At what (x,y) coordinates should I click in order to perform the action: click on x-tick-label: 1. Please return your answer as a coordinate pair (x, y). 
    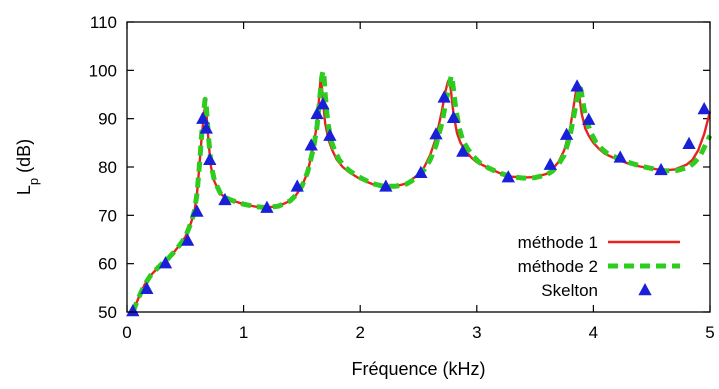
    Looking at the image, I should click on (243, 332).